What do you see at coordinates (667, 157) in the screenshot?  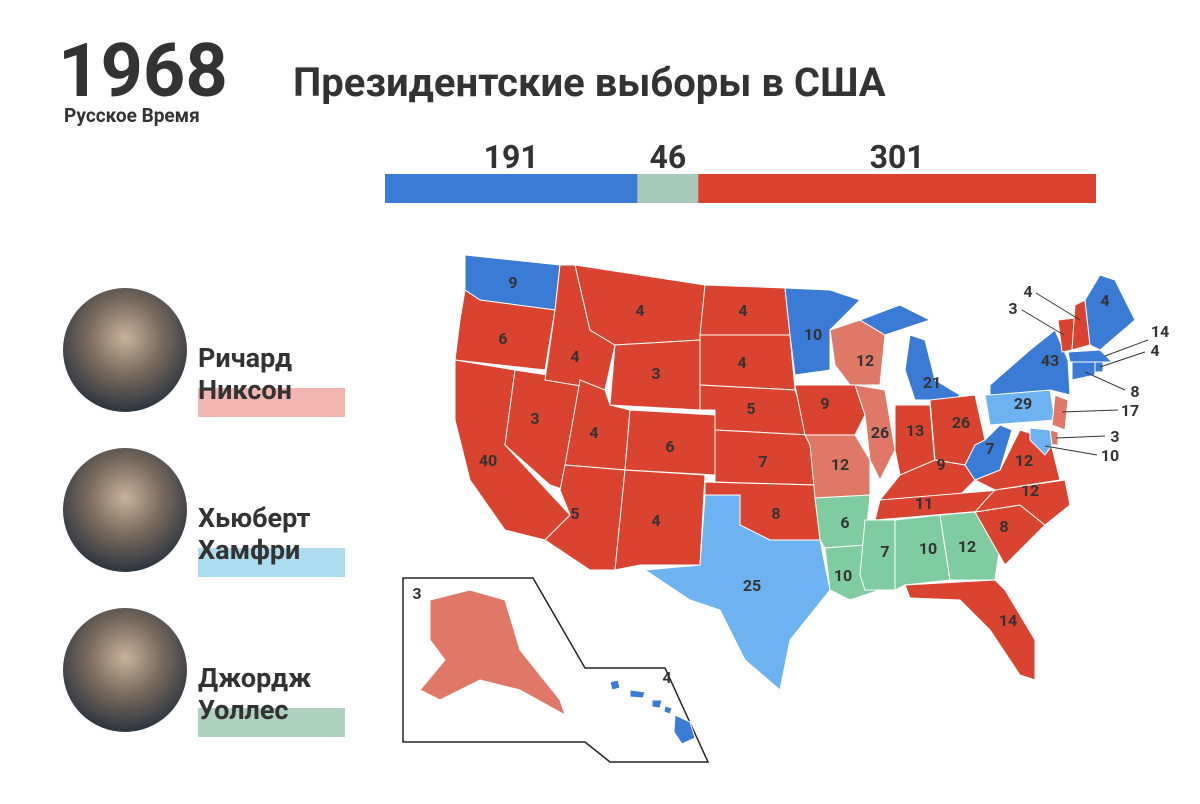 I see `bar-value: 46` at bounding box center [667, 157].